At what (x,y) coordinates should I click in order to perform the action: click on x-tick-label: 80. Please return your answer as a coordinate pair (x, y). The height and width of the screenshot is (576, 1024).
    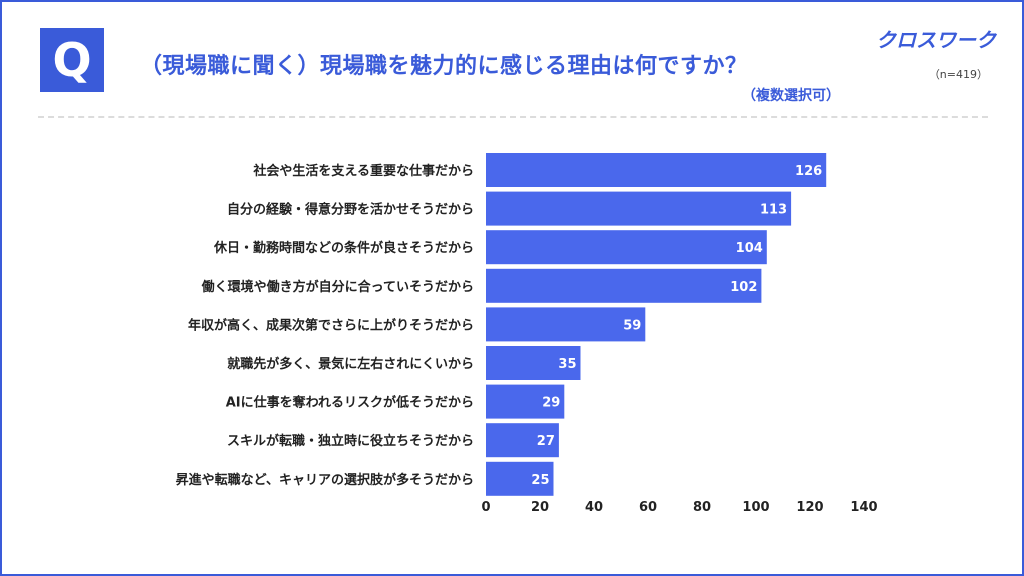
    Looking at the image, I should click on (702, 507).